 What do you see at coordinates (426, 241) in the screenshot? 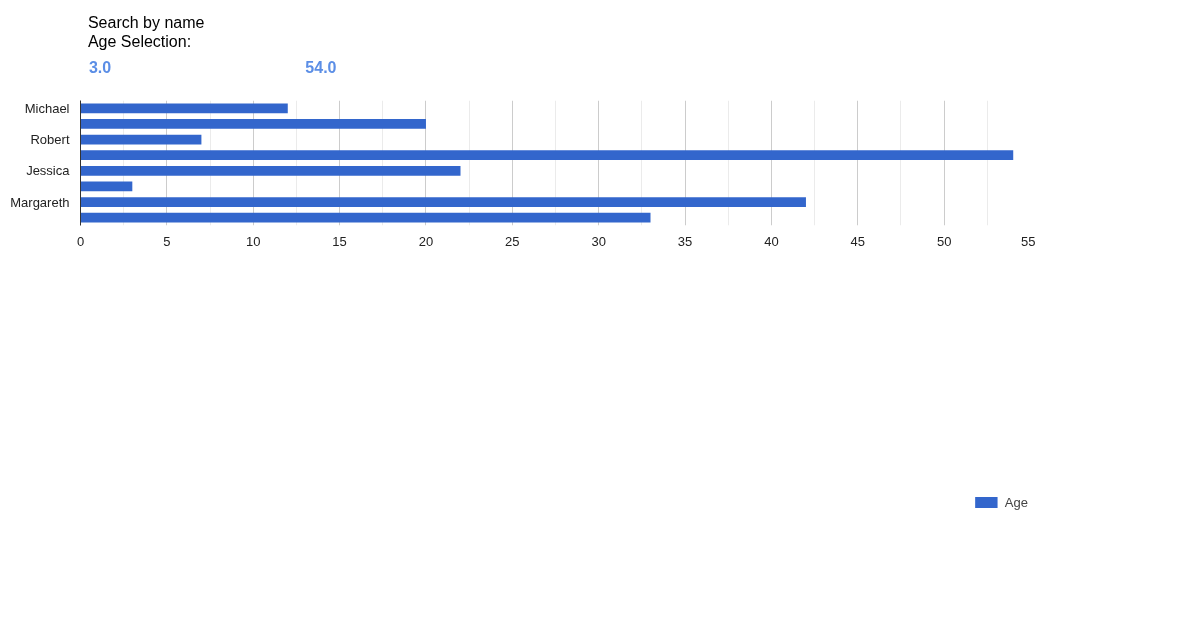
I see `x-tick-label: 20` at bounding box center [426, 241].